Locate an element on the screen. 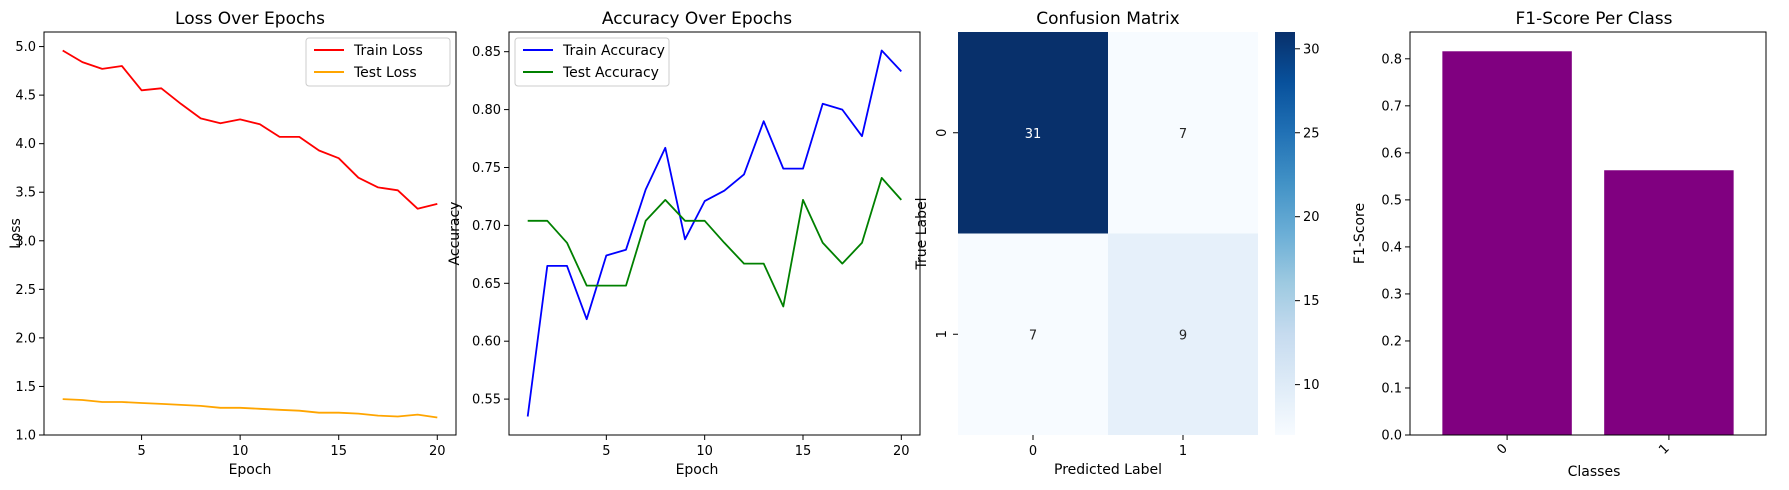 The image size is (1789, 490). accuracy-legend-train: Train Accuracy is located at coordinates (613, 51).